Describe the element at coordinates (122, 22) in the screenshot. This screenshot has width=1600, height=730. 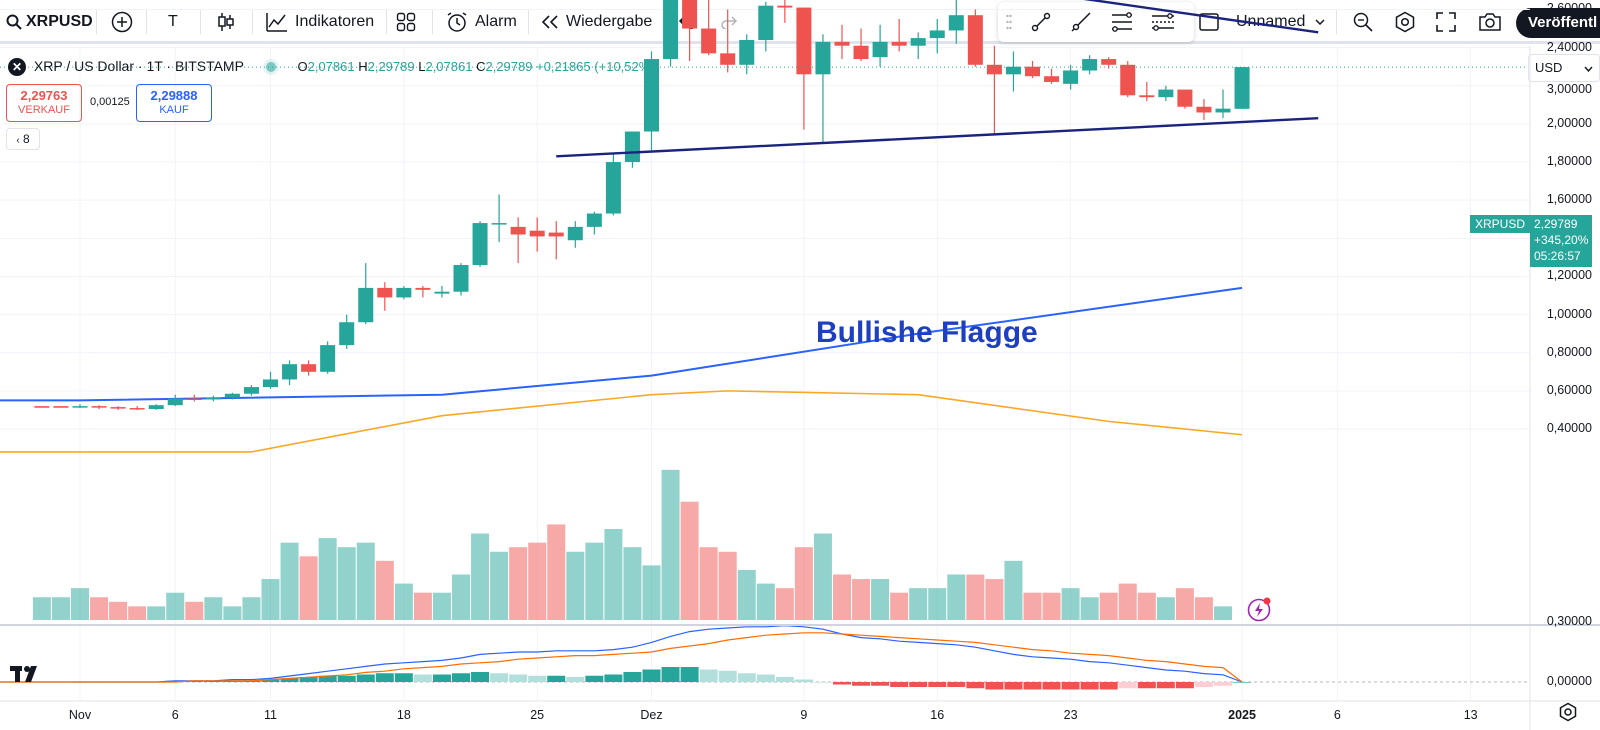
I see `compare-button` at that location.